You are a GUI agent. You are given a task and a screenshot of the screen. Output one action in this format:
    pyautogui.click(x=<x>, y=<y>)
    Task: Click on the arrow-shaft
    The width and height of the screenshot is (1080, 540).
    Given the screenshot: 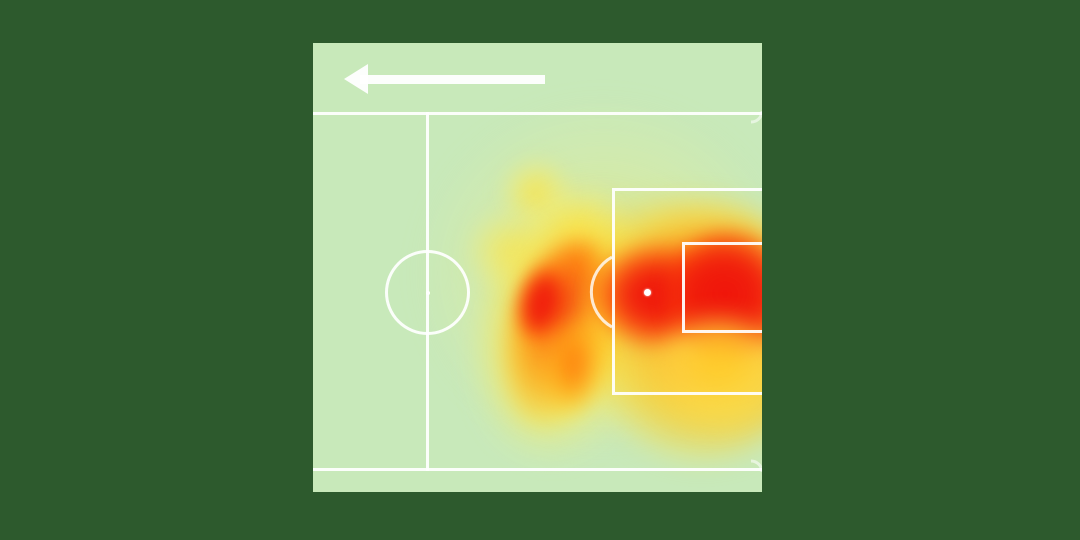 What is the action you would take?
    pyautogui.click(x=452, y=79)
    